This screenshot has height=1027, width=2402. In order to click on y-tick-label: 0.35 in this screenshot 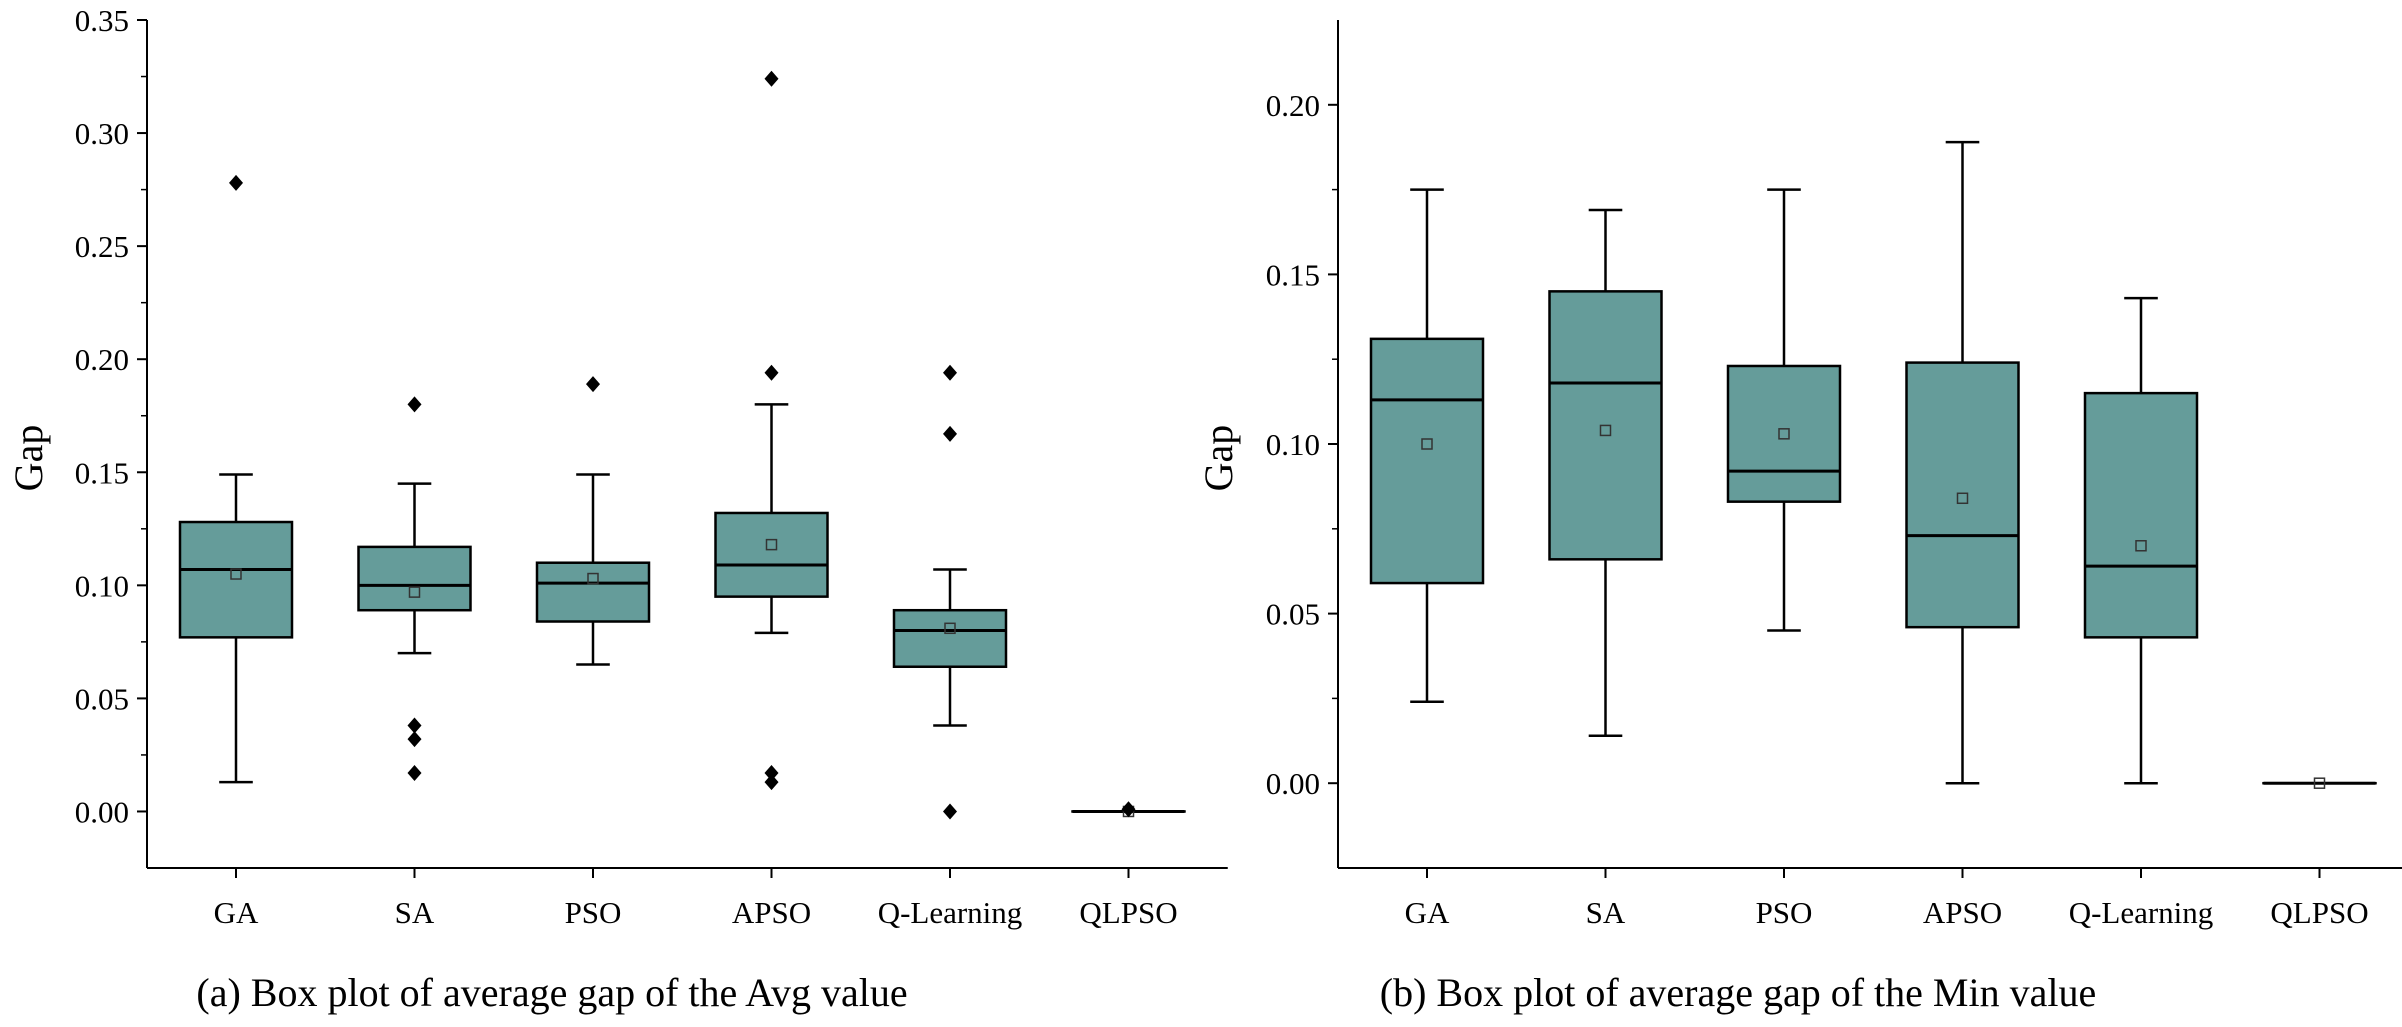, I will do `click(102, 20)`.